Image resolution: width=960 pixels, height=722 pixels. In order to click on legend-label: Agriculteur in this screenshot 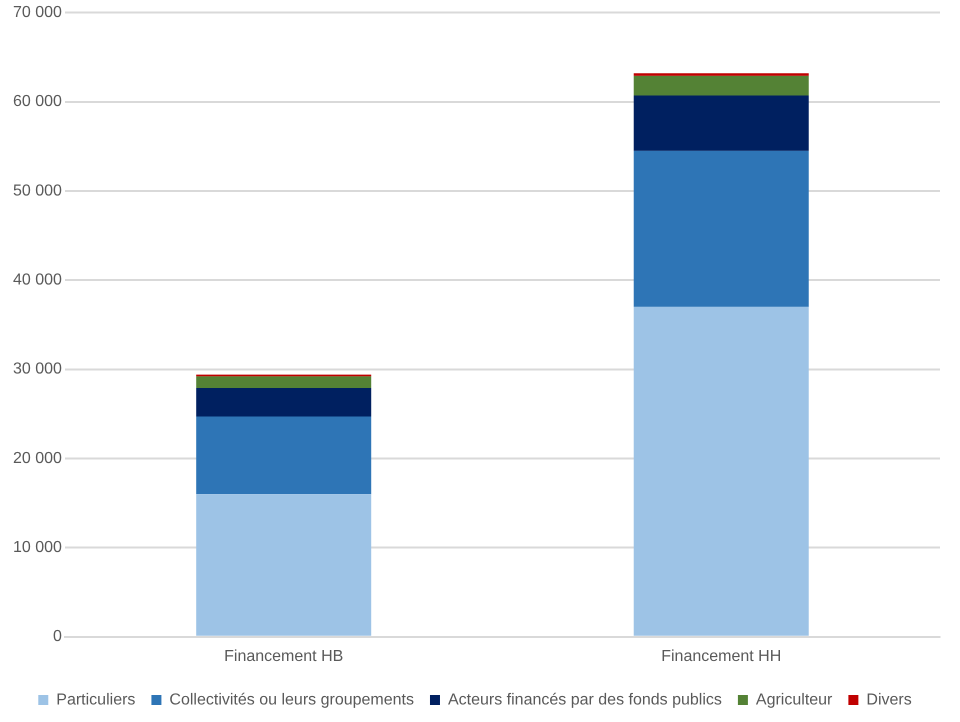, I will do `click(795, 699)`.